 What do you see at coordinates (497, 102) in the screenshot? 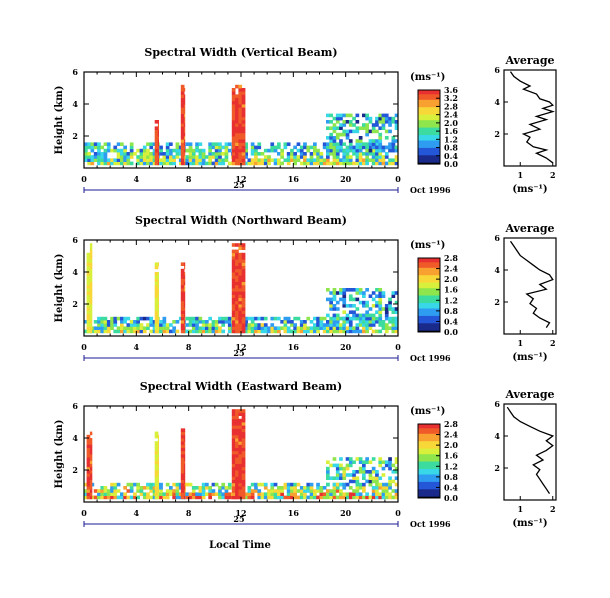
I see `average-y-tick-label: 4` at bounding box center [497, 102].